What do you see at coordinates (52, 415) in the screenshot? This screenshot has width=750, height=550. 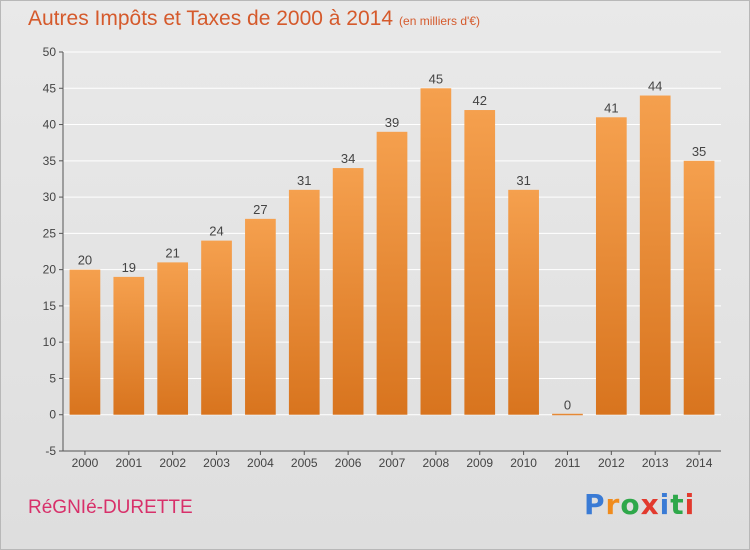 I see `y-tick-label: 0` at bounding box center [52, 415].